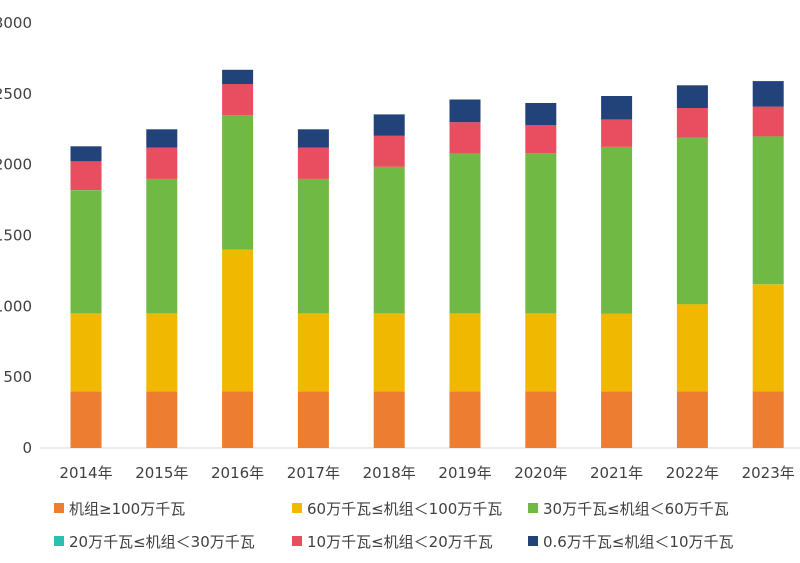 This screenshot has width=800, height=563. I want to click on legend-label: 30万千瓦≤机组＜60万千瓦, so click(636, 509).